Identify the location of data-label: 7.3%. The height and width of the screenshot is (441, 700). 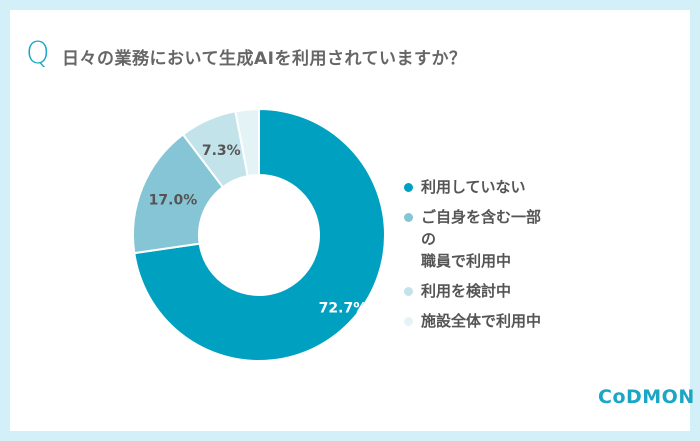
(221, 151).